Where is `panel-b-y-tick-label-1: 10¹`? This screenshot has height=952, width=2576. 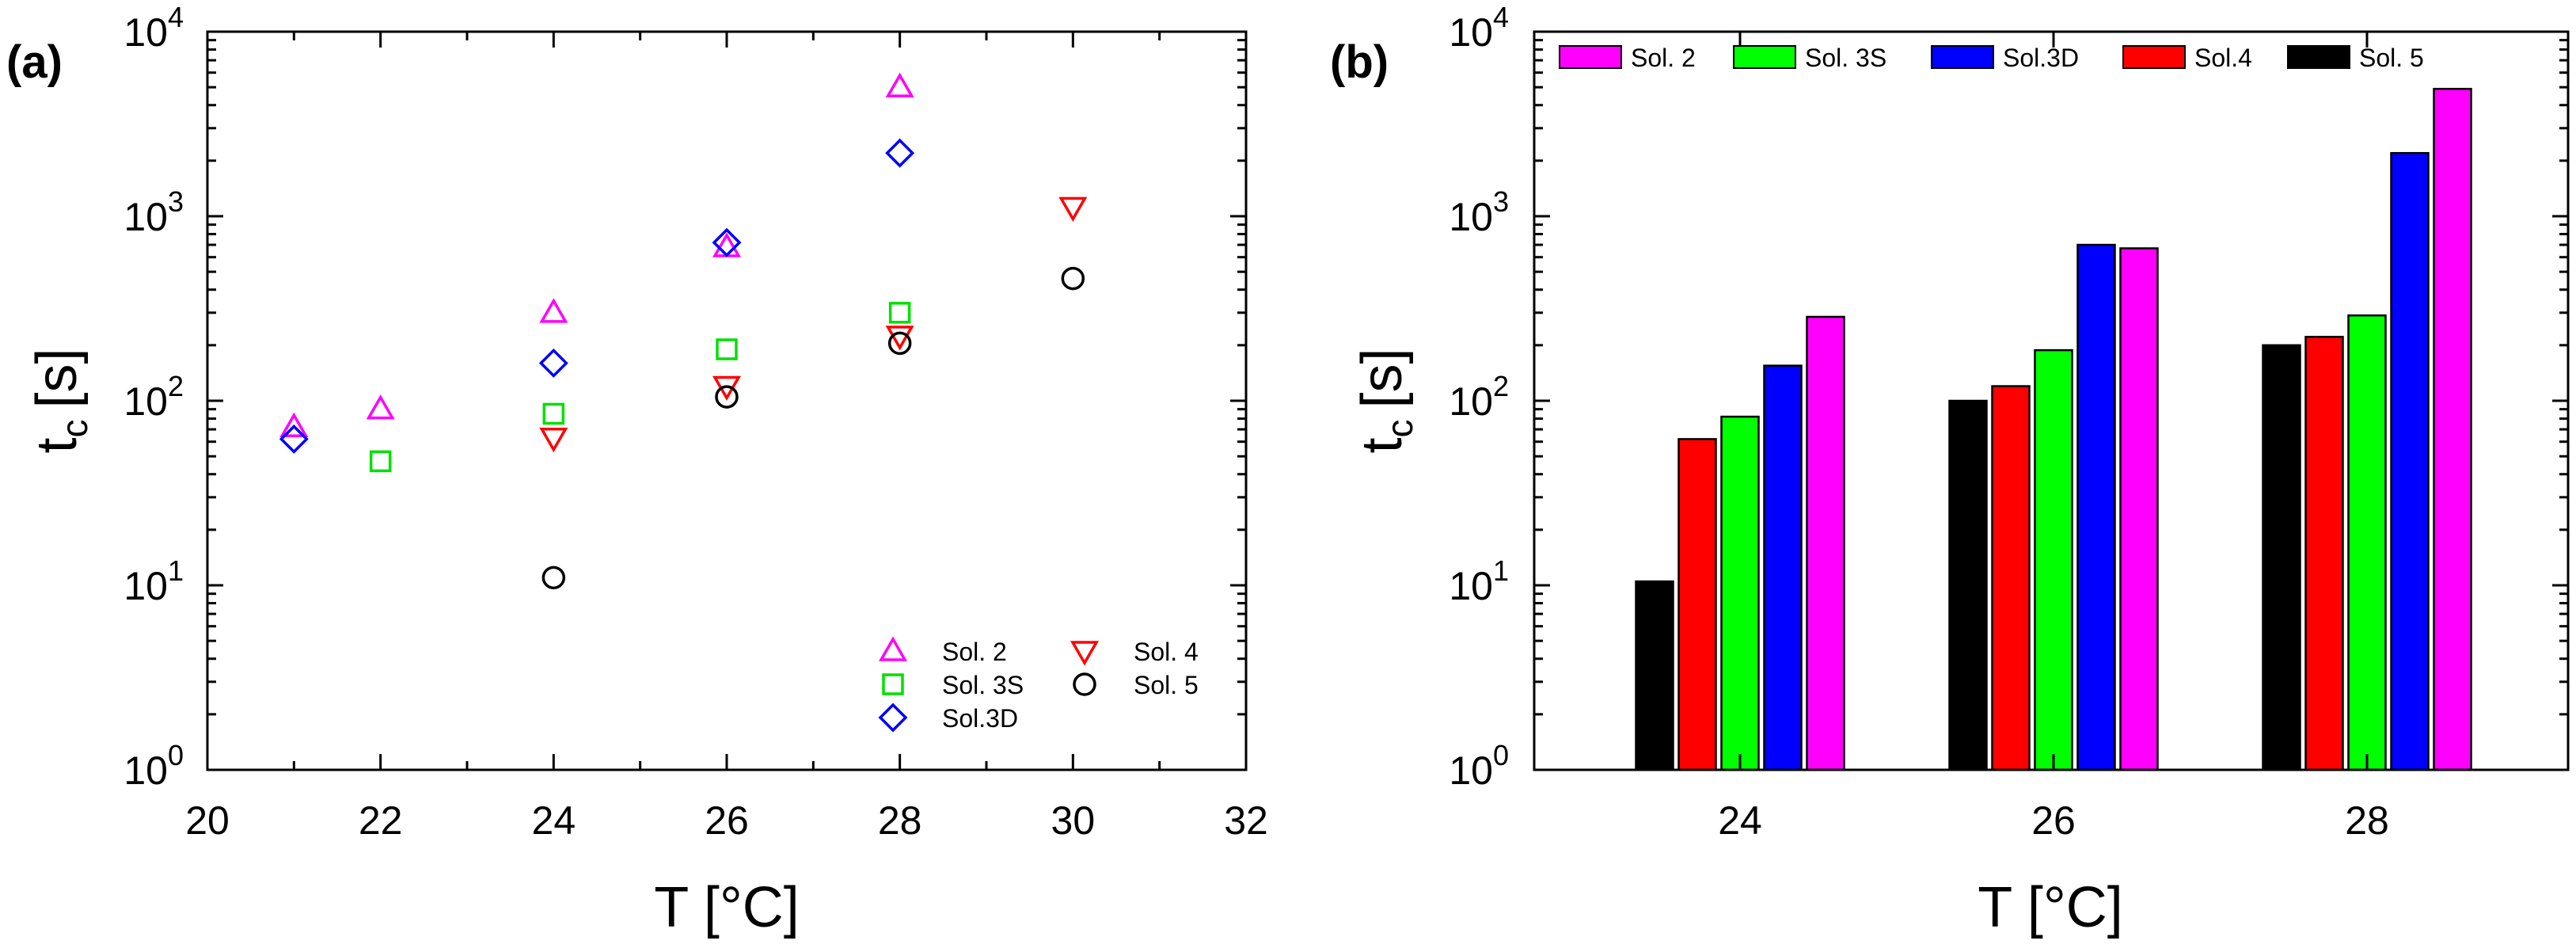 panel-b-y-tick-label-1: 10¹ is located at coordinates (1479, 581).